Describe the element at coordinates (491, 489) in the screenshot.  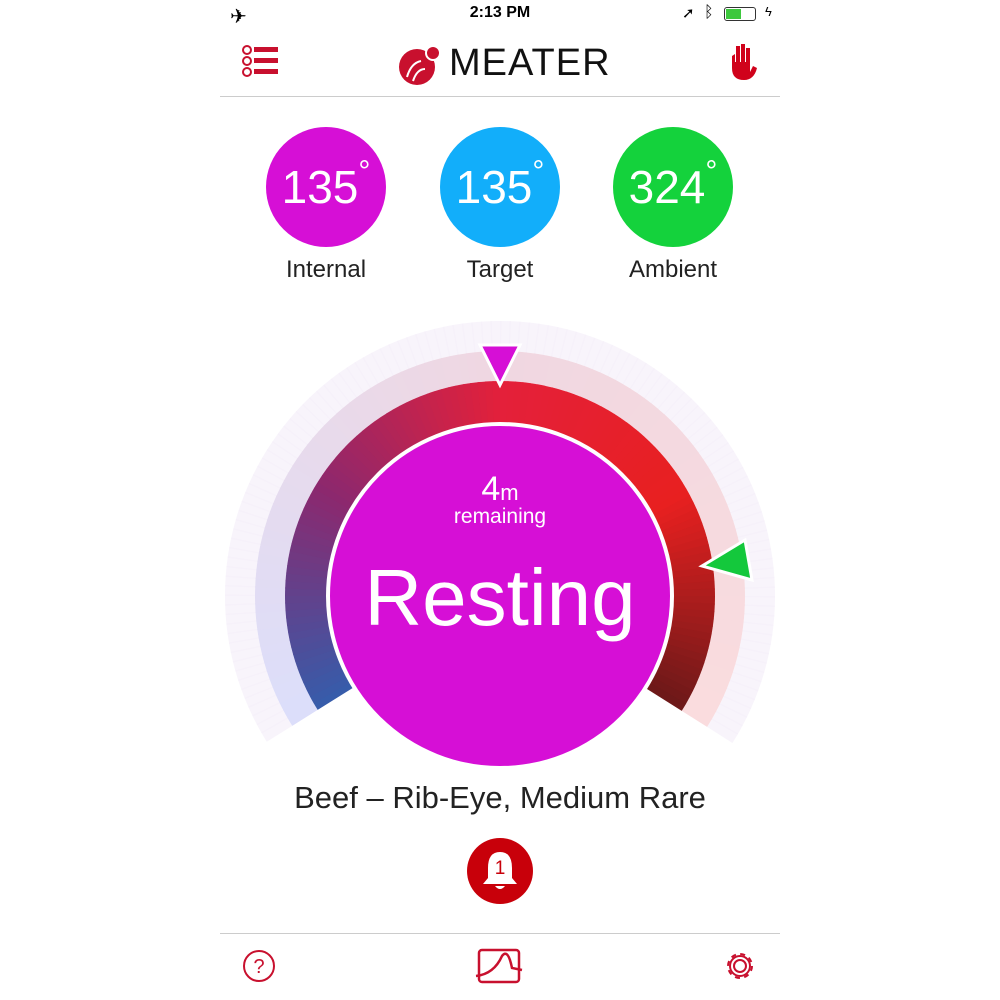
I see `time-value: 4` at that location.